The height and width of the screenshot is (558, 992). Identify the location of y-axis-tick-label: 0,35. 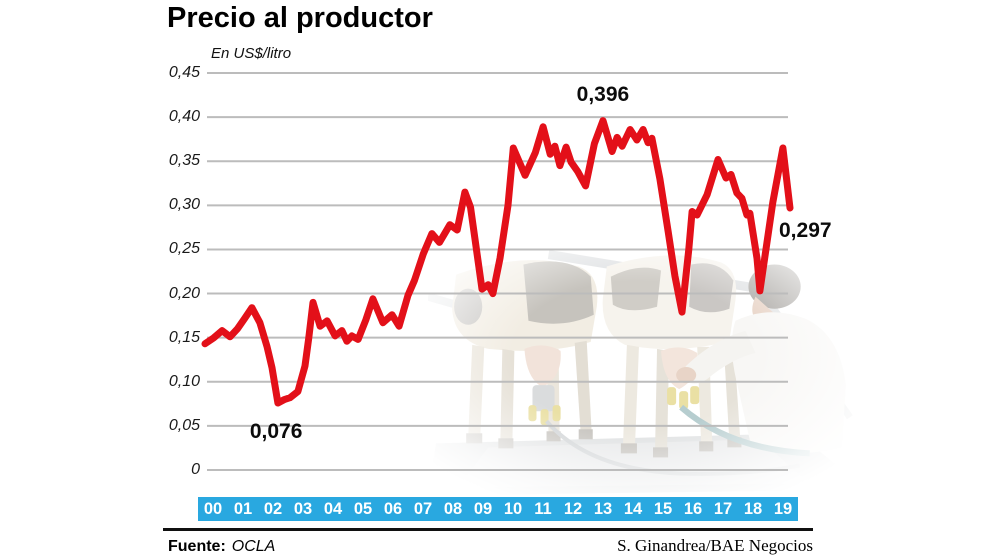
(184, 161).